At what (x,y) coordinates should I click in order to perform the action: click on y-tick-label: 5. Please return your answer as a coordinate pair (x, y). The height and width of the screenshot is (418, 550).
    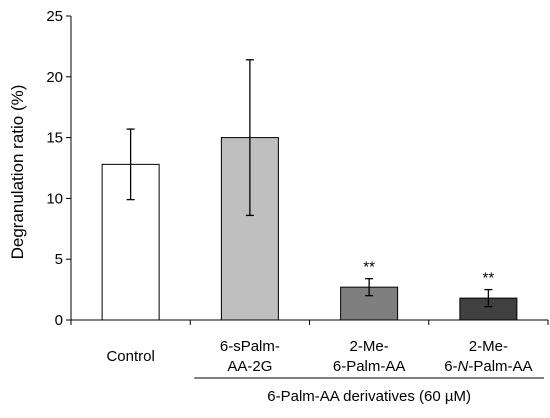
    Looking at the image, I should click on (59, 259).